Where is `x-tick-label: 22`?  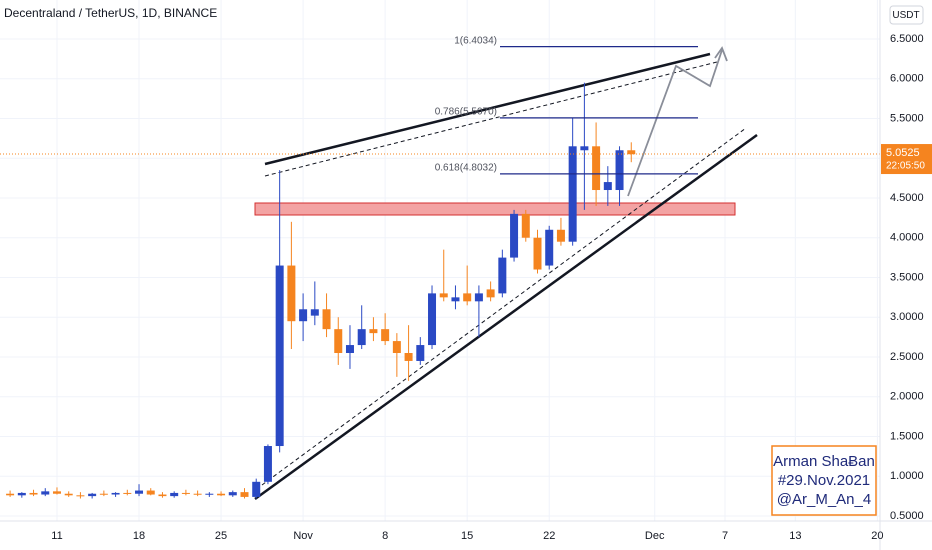
x-tick-label: 22 is located at coordinates (549, 536).